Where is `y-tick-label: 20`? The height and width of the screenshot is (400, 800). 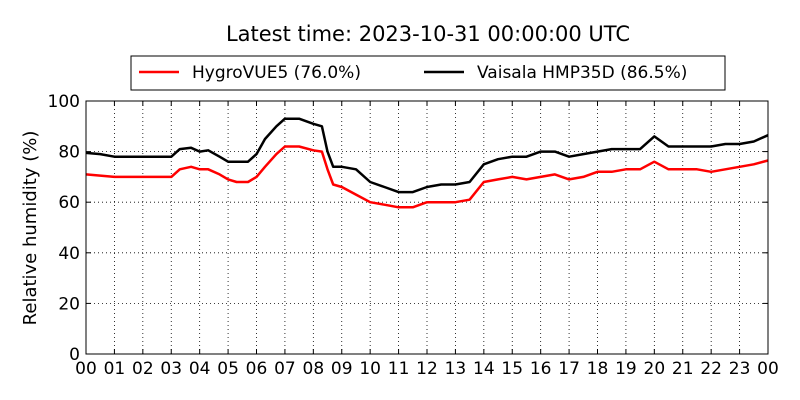 y-tick-label: 20 is located at coordinates (69, 304).